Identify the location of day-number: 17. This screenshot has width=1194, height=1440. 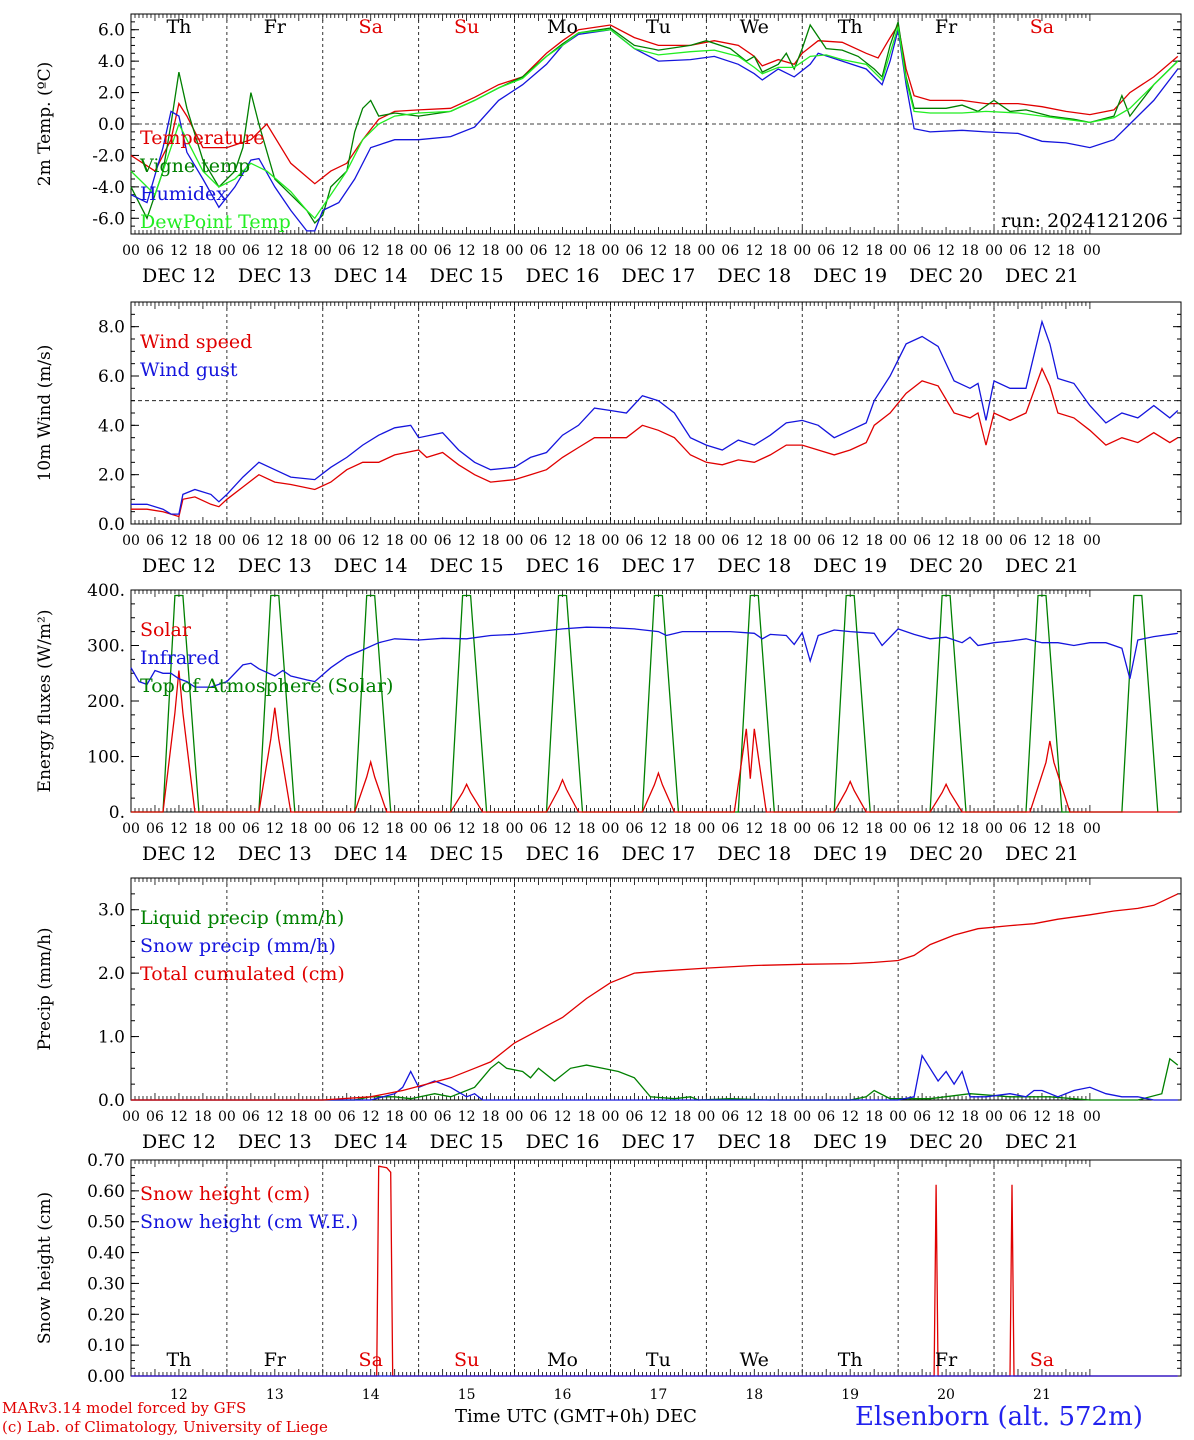
(658, 1395).